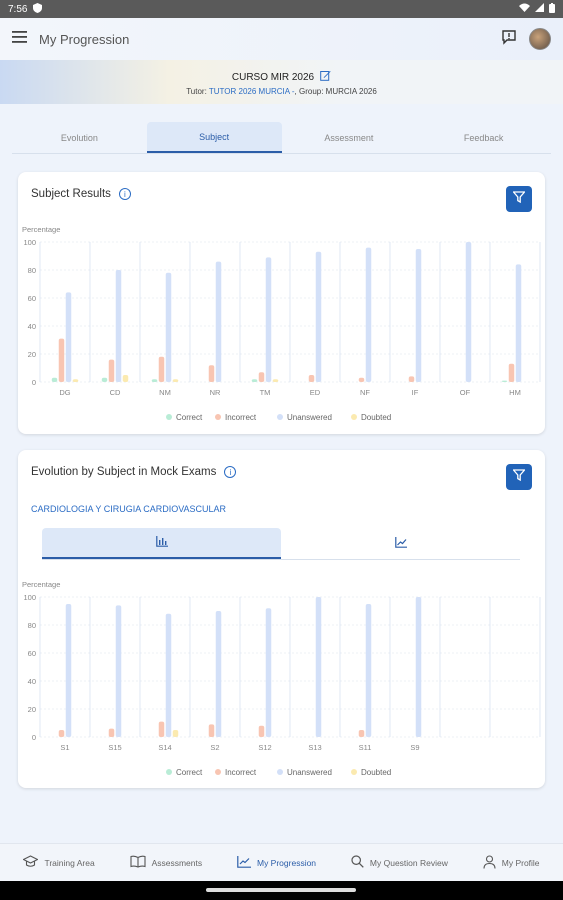 The height and width of the screenshot is (900, 563). I want to click on battery-icon, so click(552, 9).